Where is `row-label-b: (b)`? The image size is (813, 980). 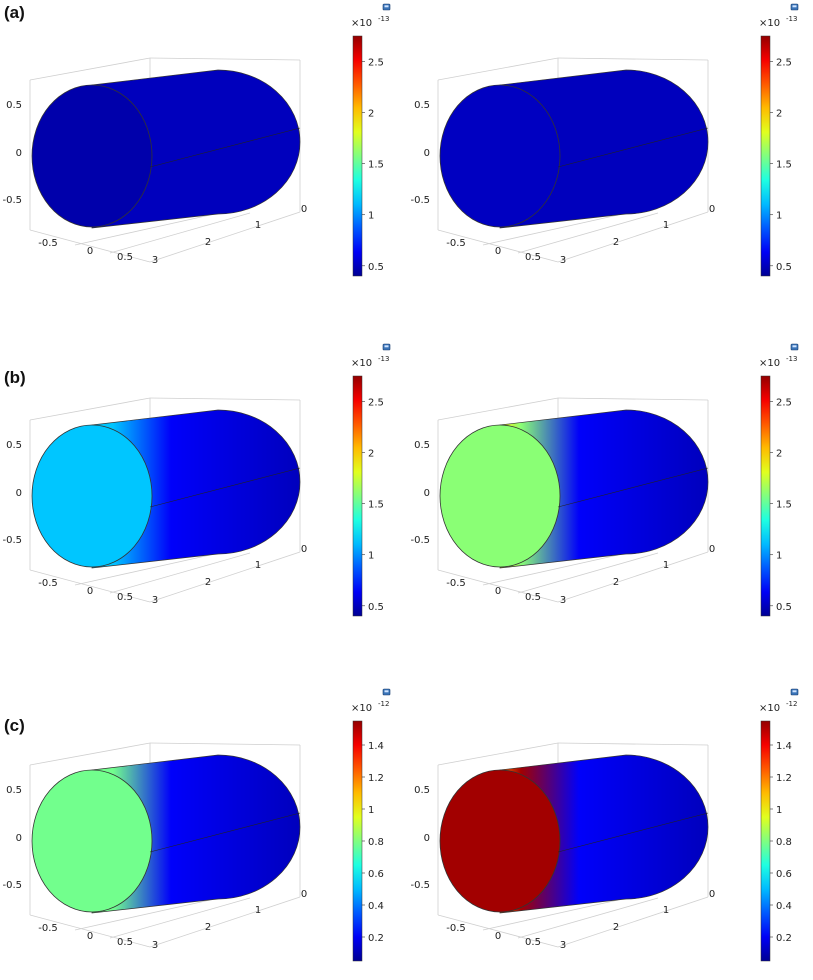 row-label-b: (b) is located at coordinates (15, 377).